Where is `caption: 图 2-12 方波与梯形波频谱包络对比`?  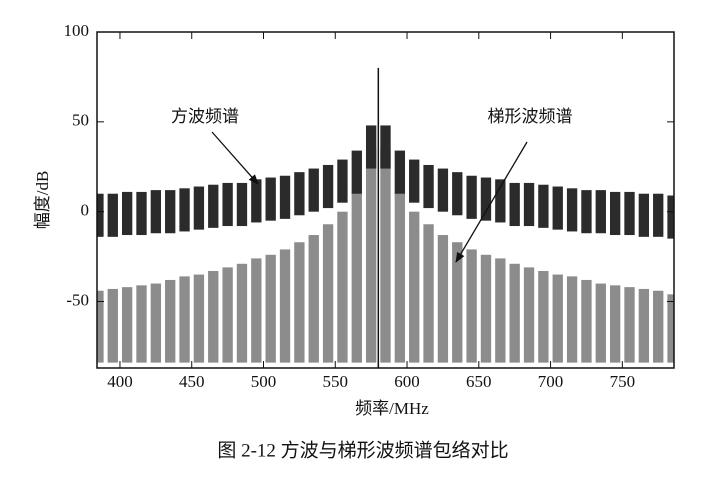 caption: 图 2-12 方波与梯形波频谱包络对比 is located at coordinates (362, 450).